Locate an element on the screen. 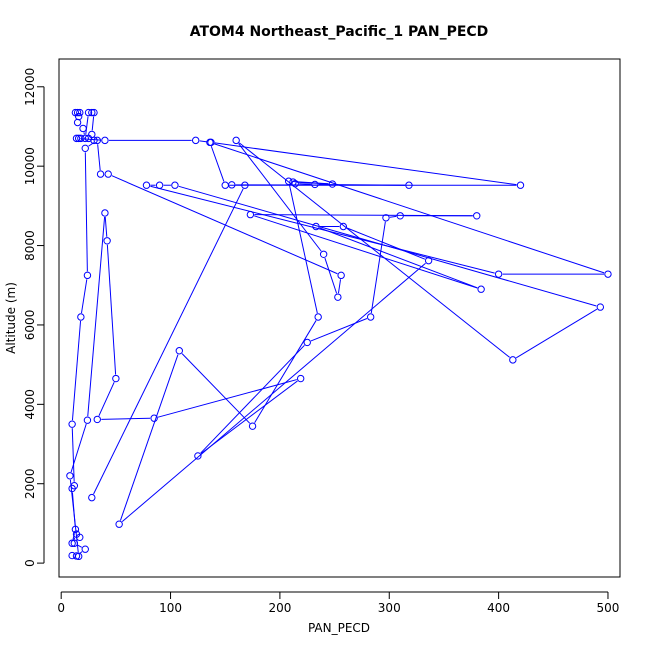  y-tick-label: 6000 is located at coordinates (30, 325).